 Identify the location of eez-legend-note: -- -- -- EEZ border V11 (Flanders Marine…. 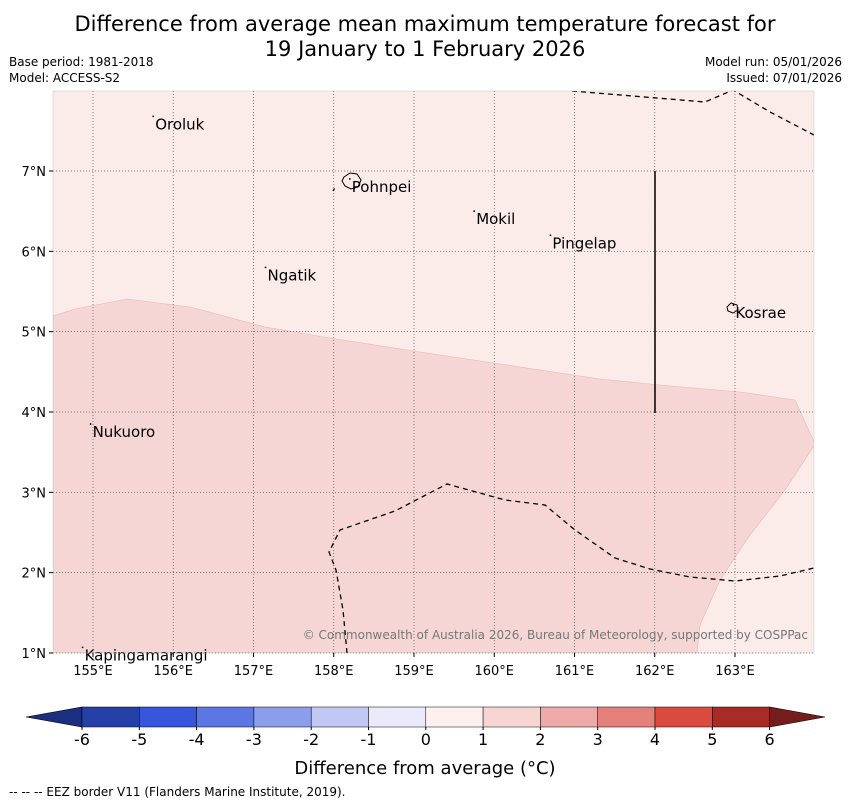
(177, 792).